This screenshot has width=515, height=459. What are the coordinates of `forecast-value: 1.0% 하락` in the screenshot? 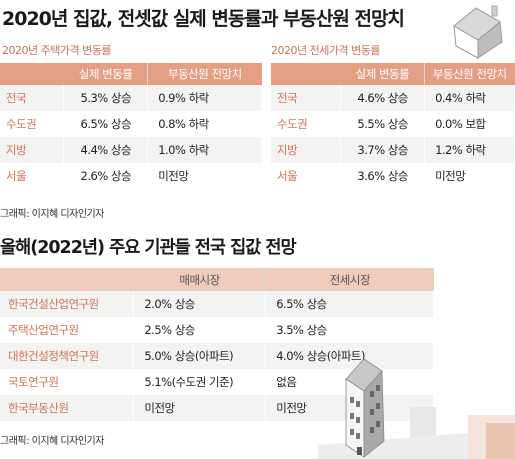 It's located at (204, 150).